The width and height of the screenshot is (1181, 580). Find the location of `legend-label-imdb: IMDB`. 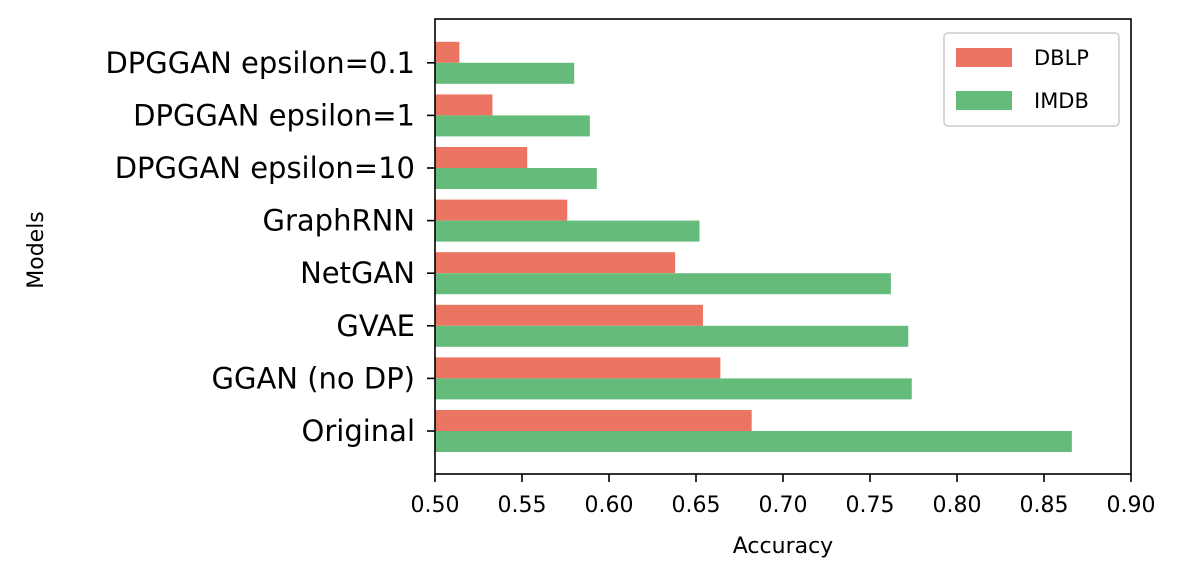

legend-label-imdb: IMDB is located at coordinates (1061, 101).